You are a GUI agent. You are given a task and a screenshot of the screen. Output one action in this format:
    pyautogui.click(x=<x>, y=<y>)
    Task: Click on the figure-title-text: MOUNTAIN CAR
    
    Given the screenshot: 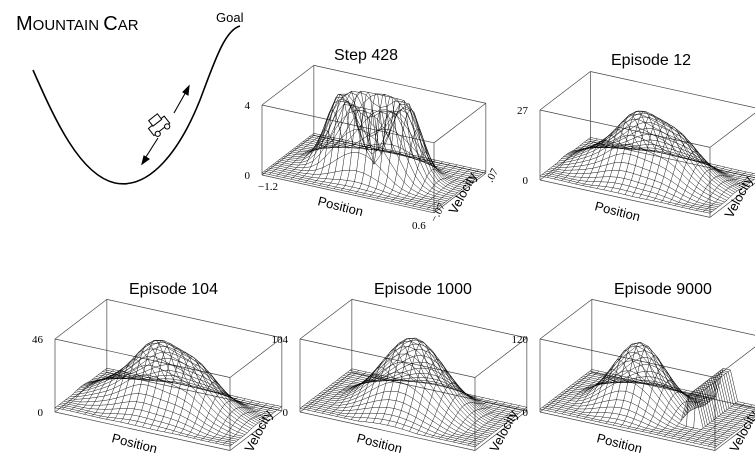 What is the action you would take?
    pyautogui.click(x=77, y=24)
    